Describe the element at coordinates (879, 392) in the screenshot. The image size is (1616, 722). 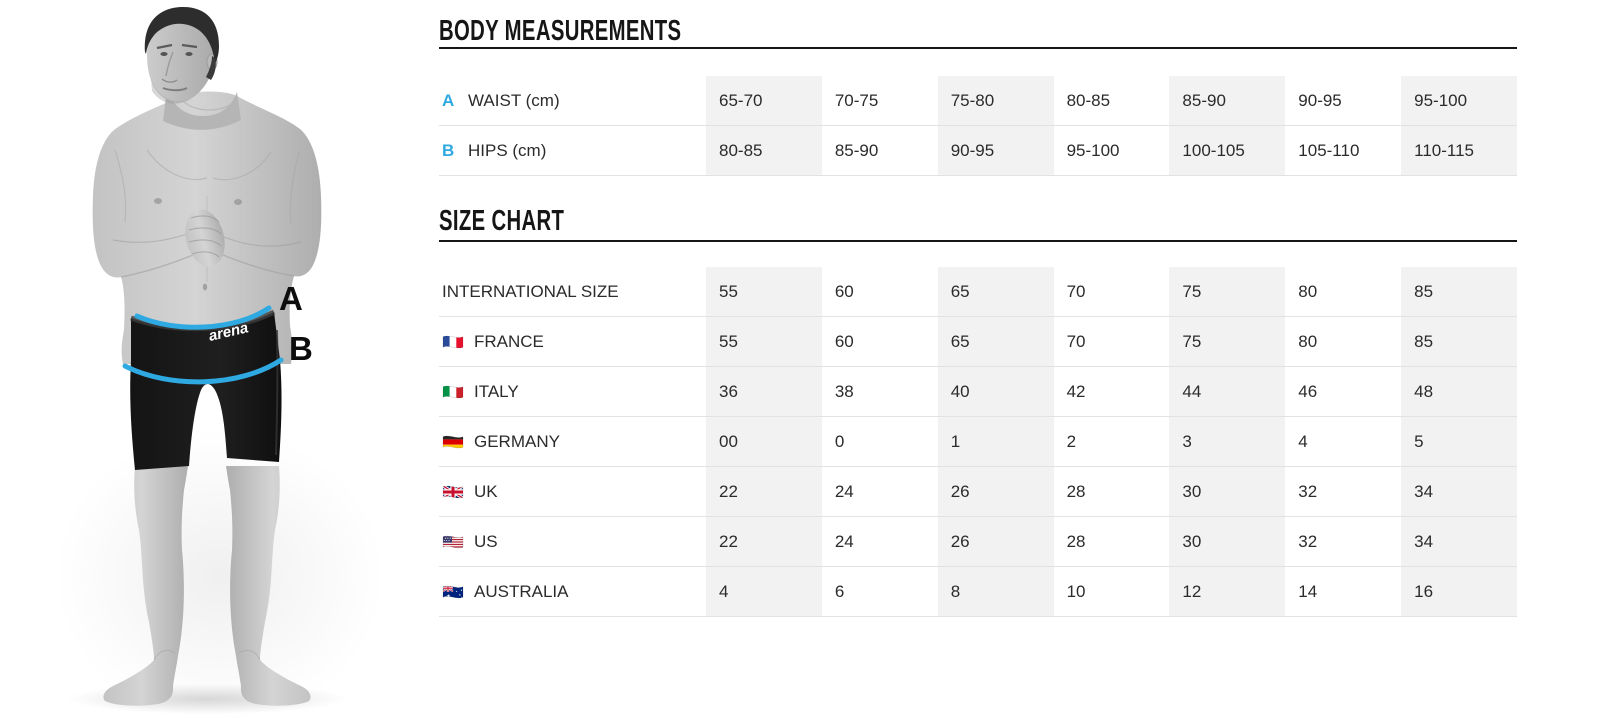
I see `size-value-cell: 38` at that location.